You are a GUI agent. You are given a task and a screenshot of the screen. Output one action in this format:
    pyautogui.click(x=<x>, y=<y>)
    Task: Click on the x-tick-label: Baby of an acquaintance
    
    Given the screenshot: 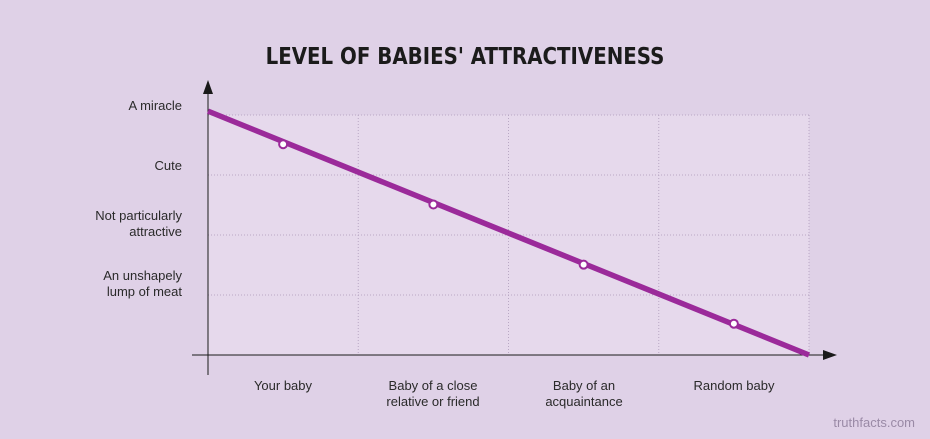 What is the action you would take?
    pyautogui.click(x=584, y=394)
    